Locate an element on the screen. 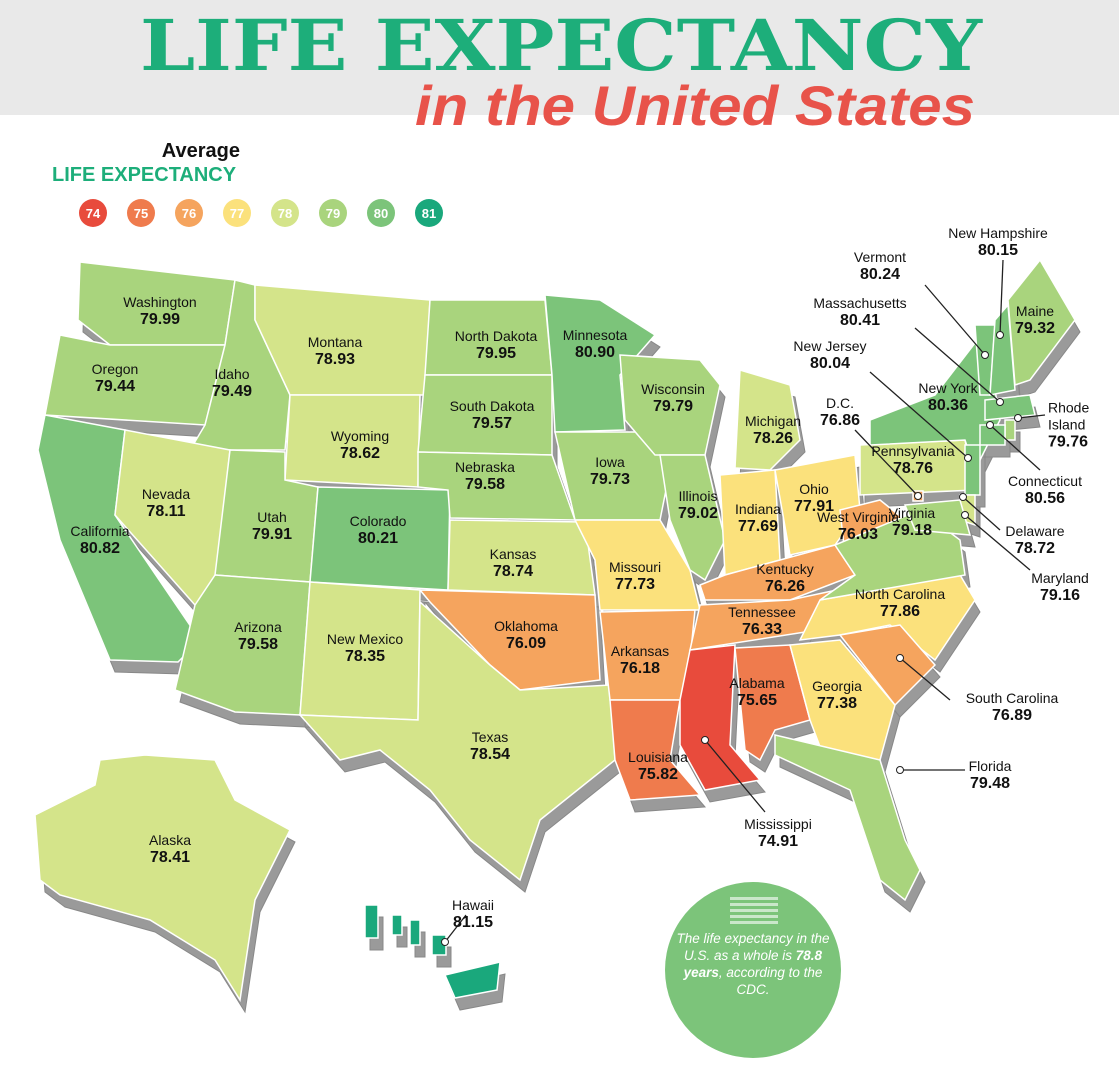 This screenshot has width=1119, height=1080. legend-subheading: LIFE EXPECTANCY is located at coordinates (144, 175).